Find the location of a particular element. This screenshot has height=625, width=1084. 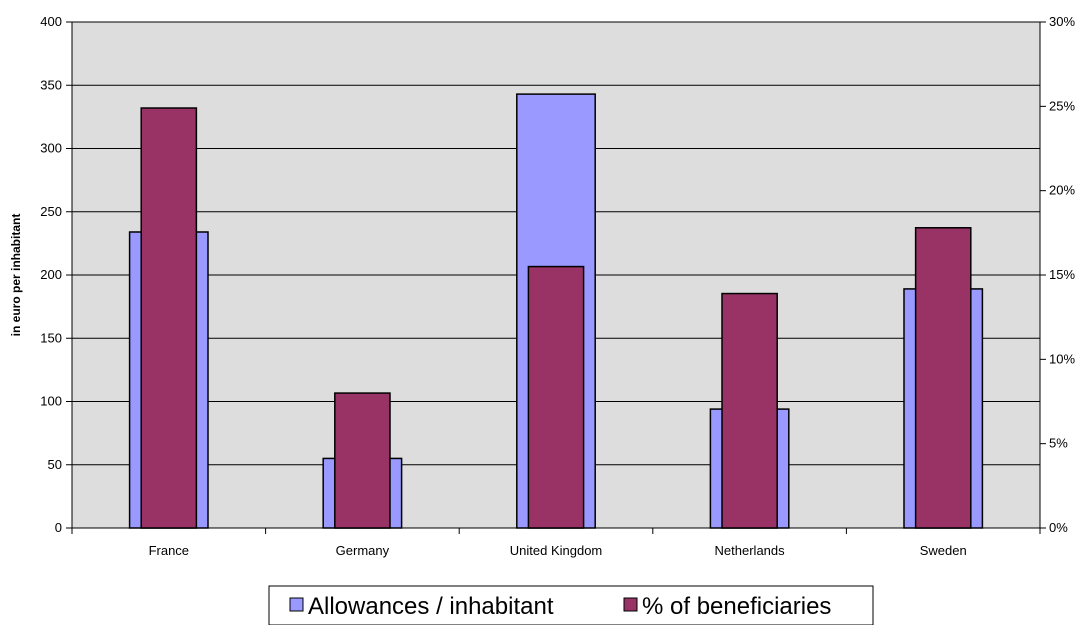

right-tick-label: 20% is located at coordinates (1062, 190).